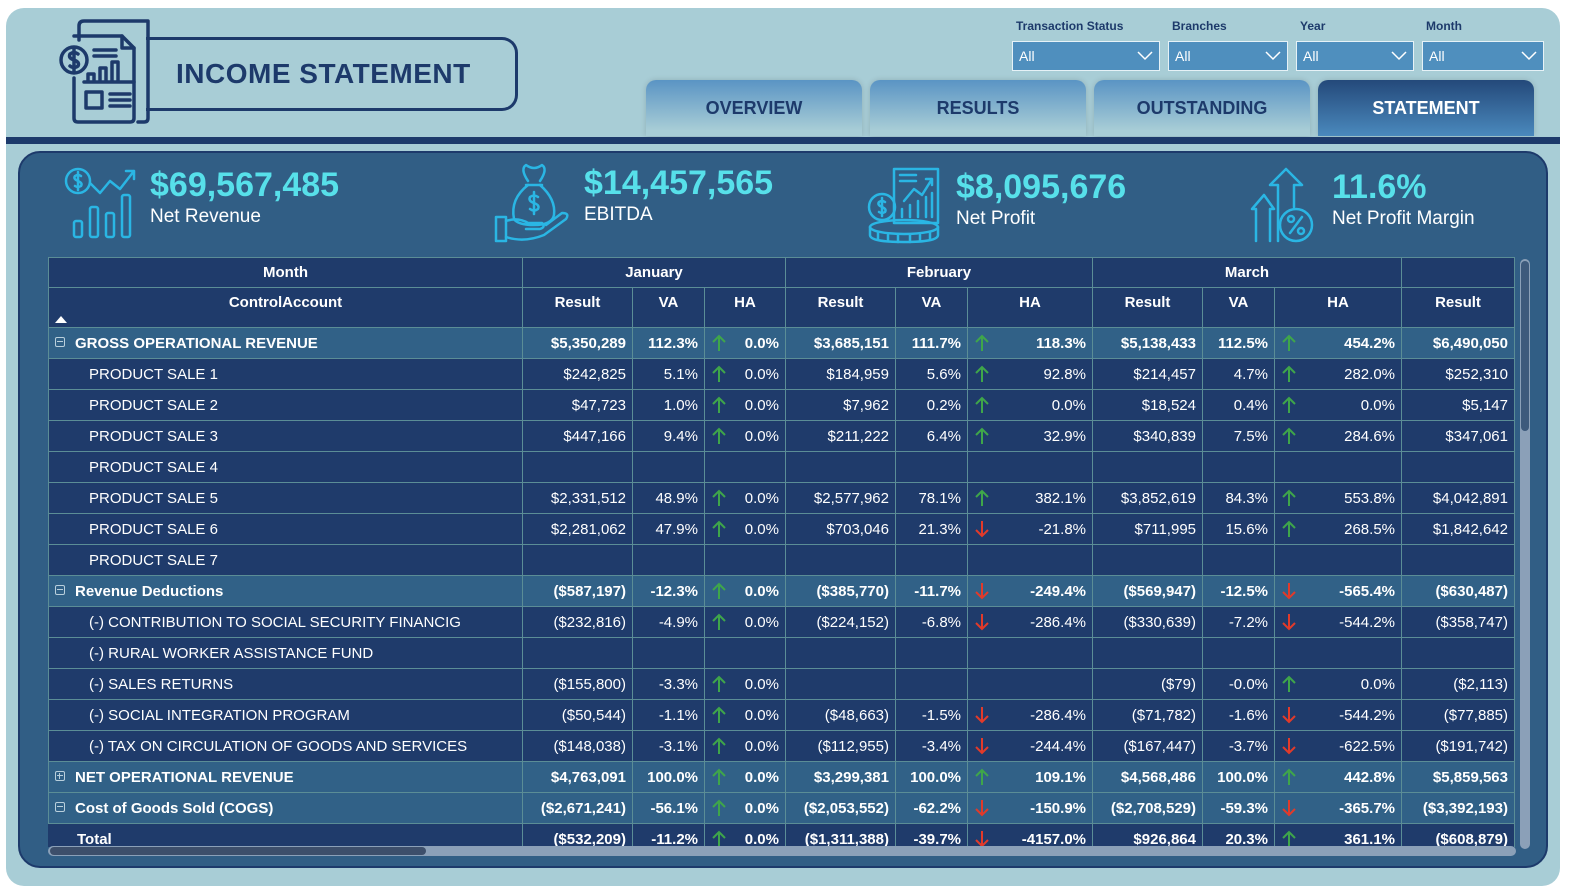  I want to click on nav-tabs: OVERVIEW RESULTS OUTSTANDING STATEMENT, so click(1094, 108).